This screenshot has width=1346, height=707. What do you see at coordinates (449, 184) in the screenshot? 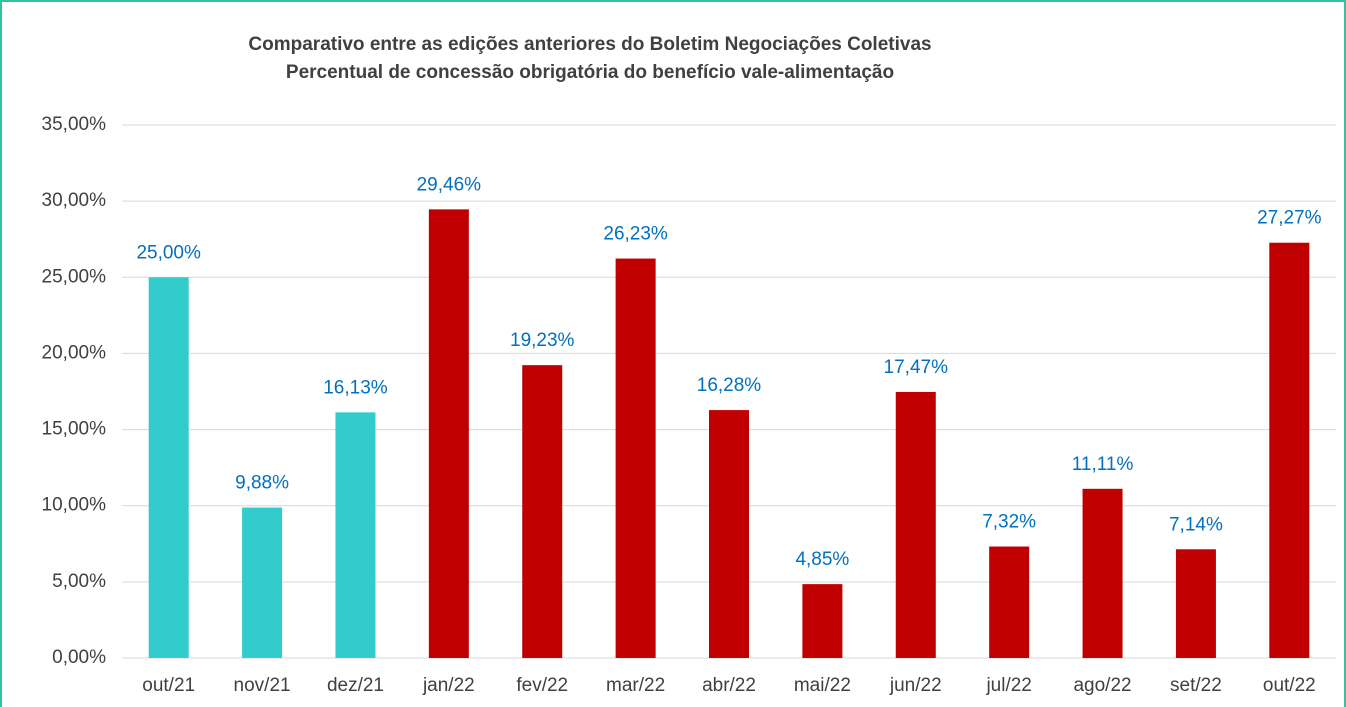
I see `data-label: 29,46%` at bounding box center [449, 184].